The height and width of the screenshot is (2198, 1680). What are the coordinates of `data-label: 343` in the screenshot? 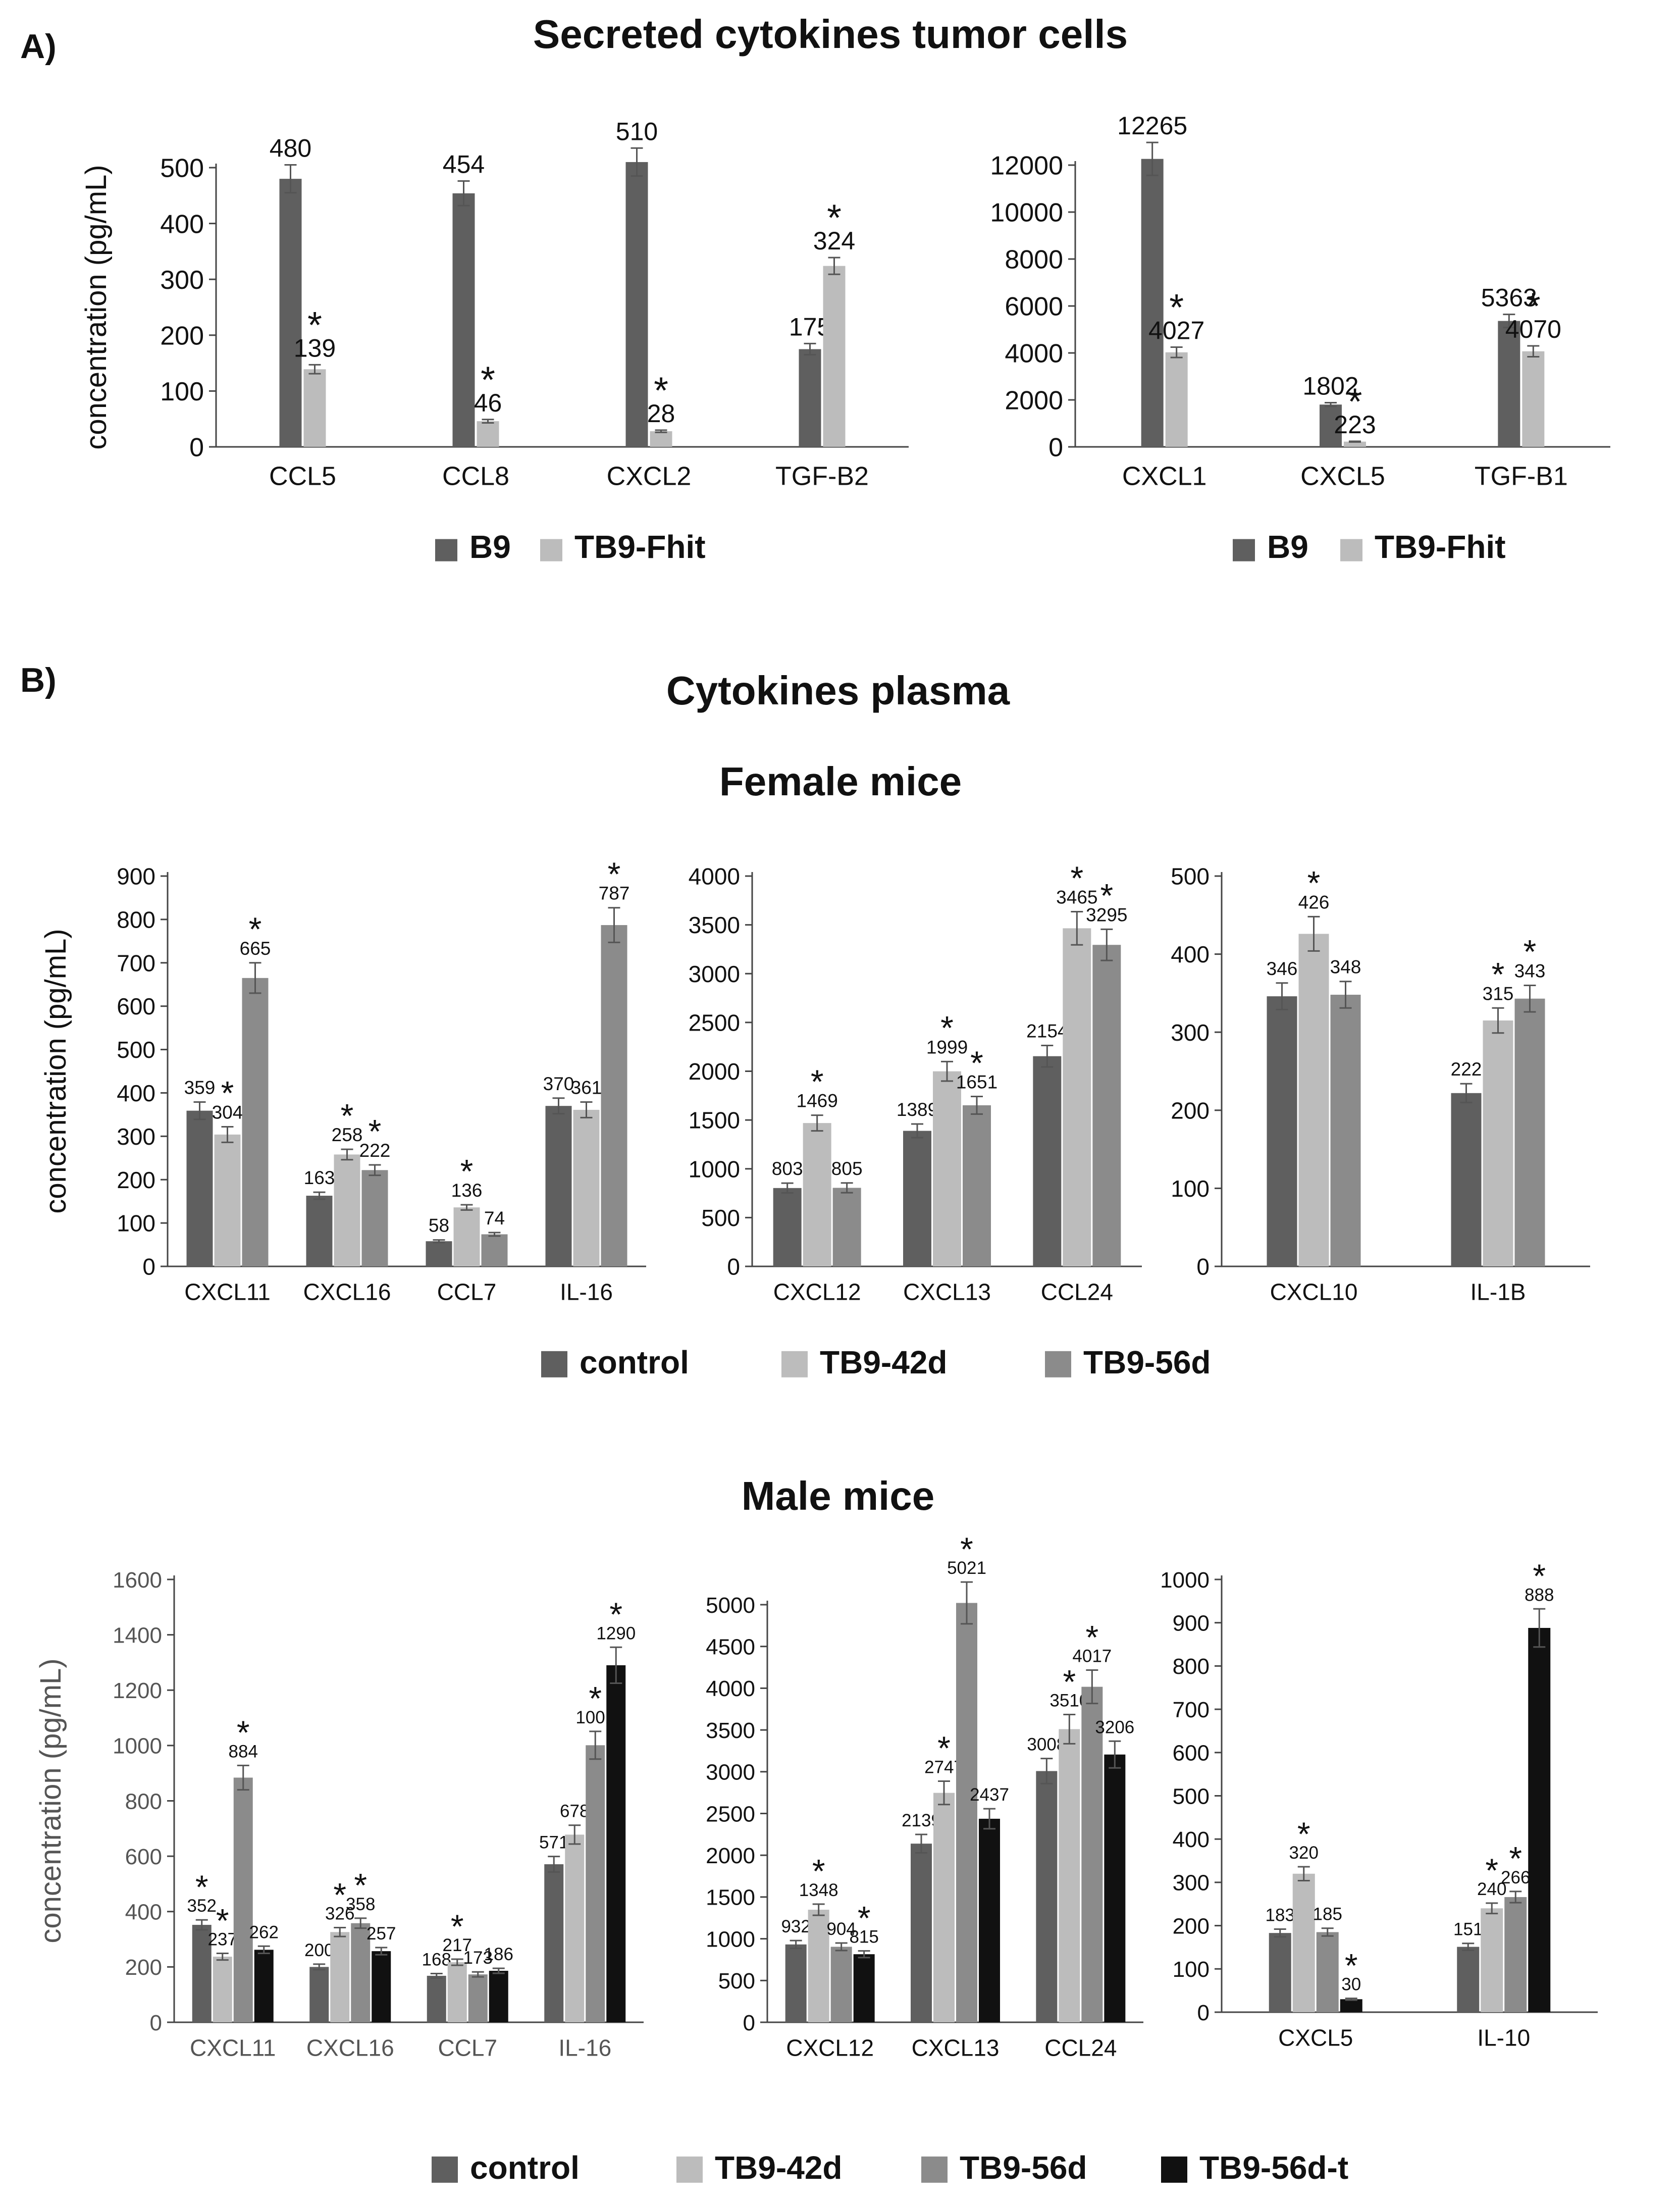 It's located at (1530, 970).